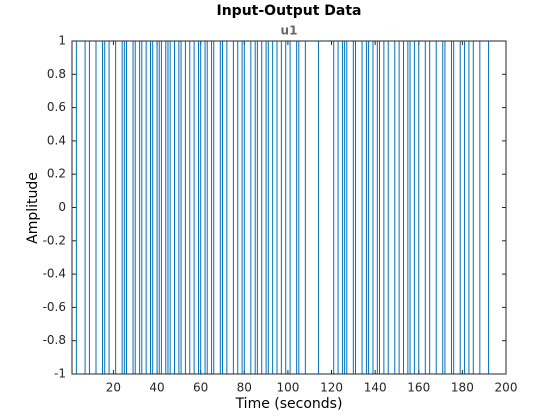  I want to click on y-tick-label: 0, so click(62, 207).